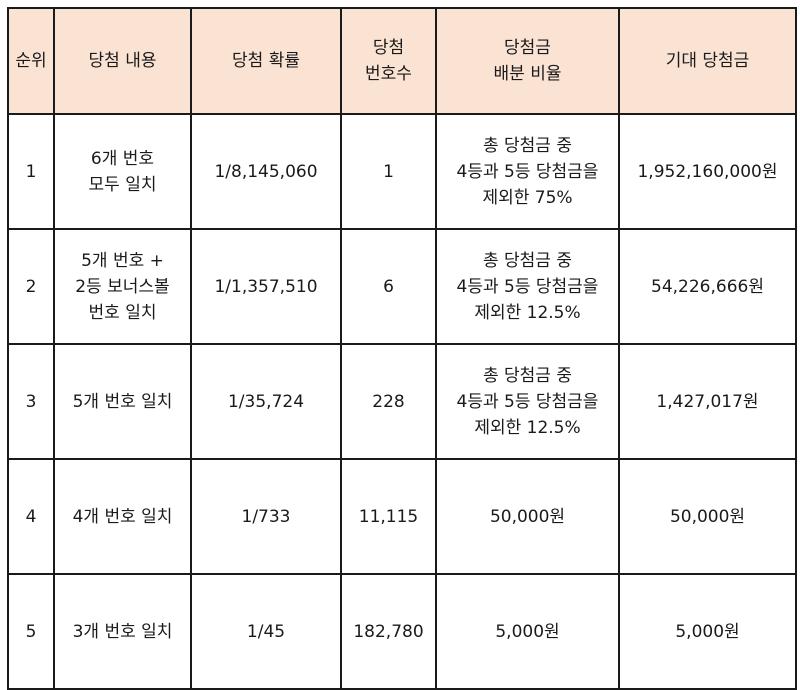 Image resolution: width=800 pixels, height=690 pixels. I want to click on content-cell: 5개 번호 + 2등 보너스볼 번호 일치, so click(122, 286).